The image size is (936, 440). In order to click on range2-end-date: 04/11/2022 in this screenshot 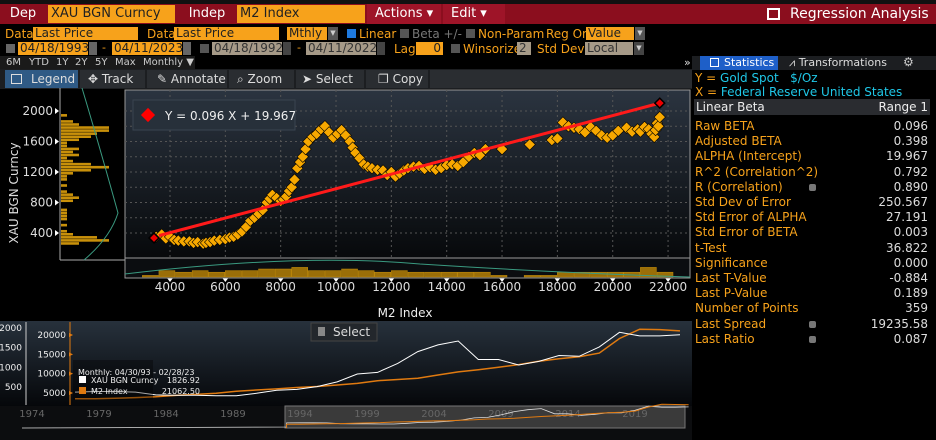, I will do `click(342, 48)`.